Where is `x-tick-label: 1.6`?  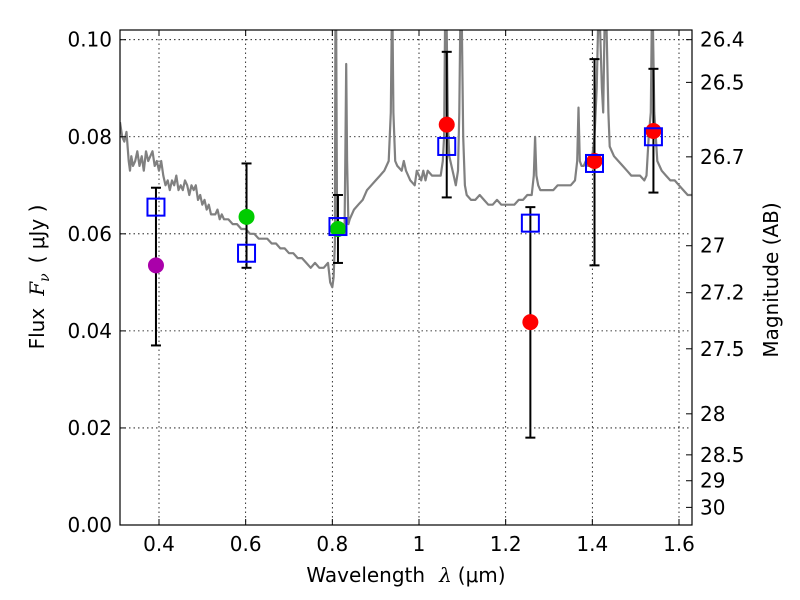 x-tick-label: 1.6 is located at coordinates (679, 544).